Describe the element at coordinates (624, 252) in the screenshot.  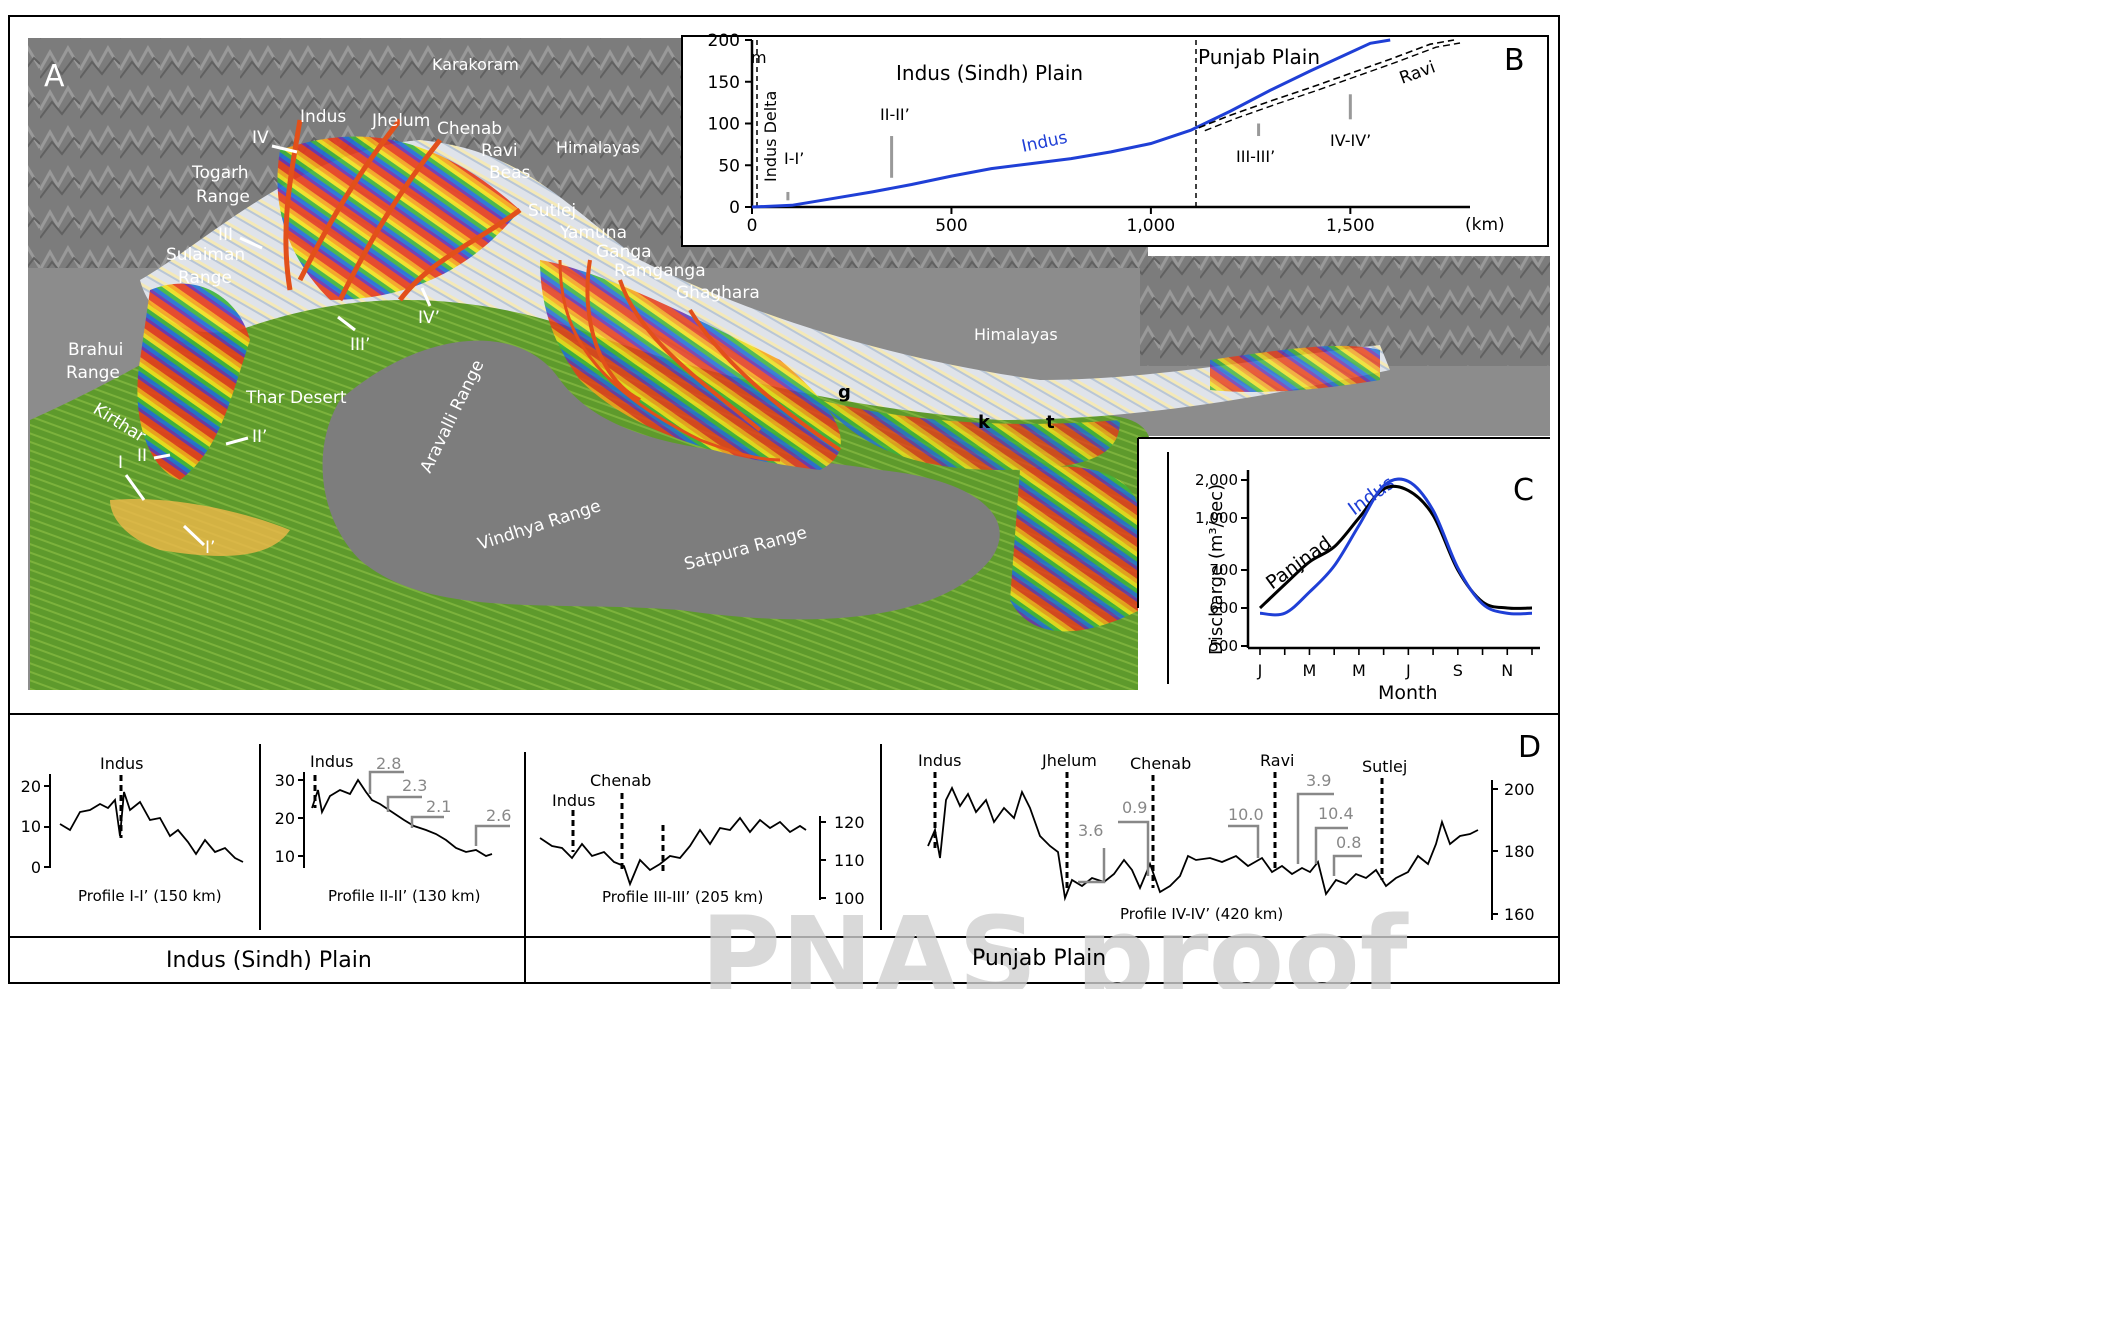
I see `label-ganga: Ganga` at that location.